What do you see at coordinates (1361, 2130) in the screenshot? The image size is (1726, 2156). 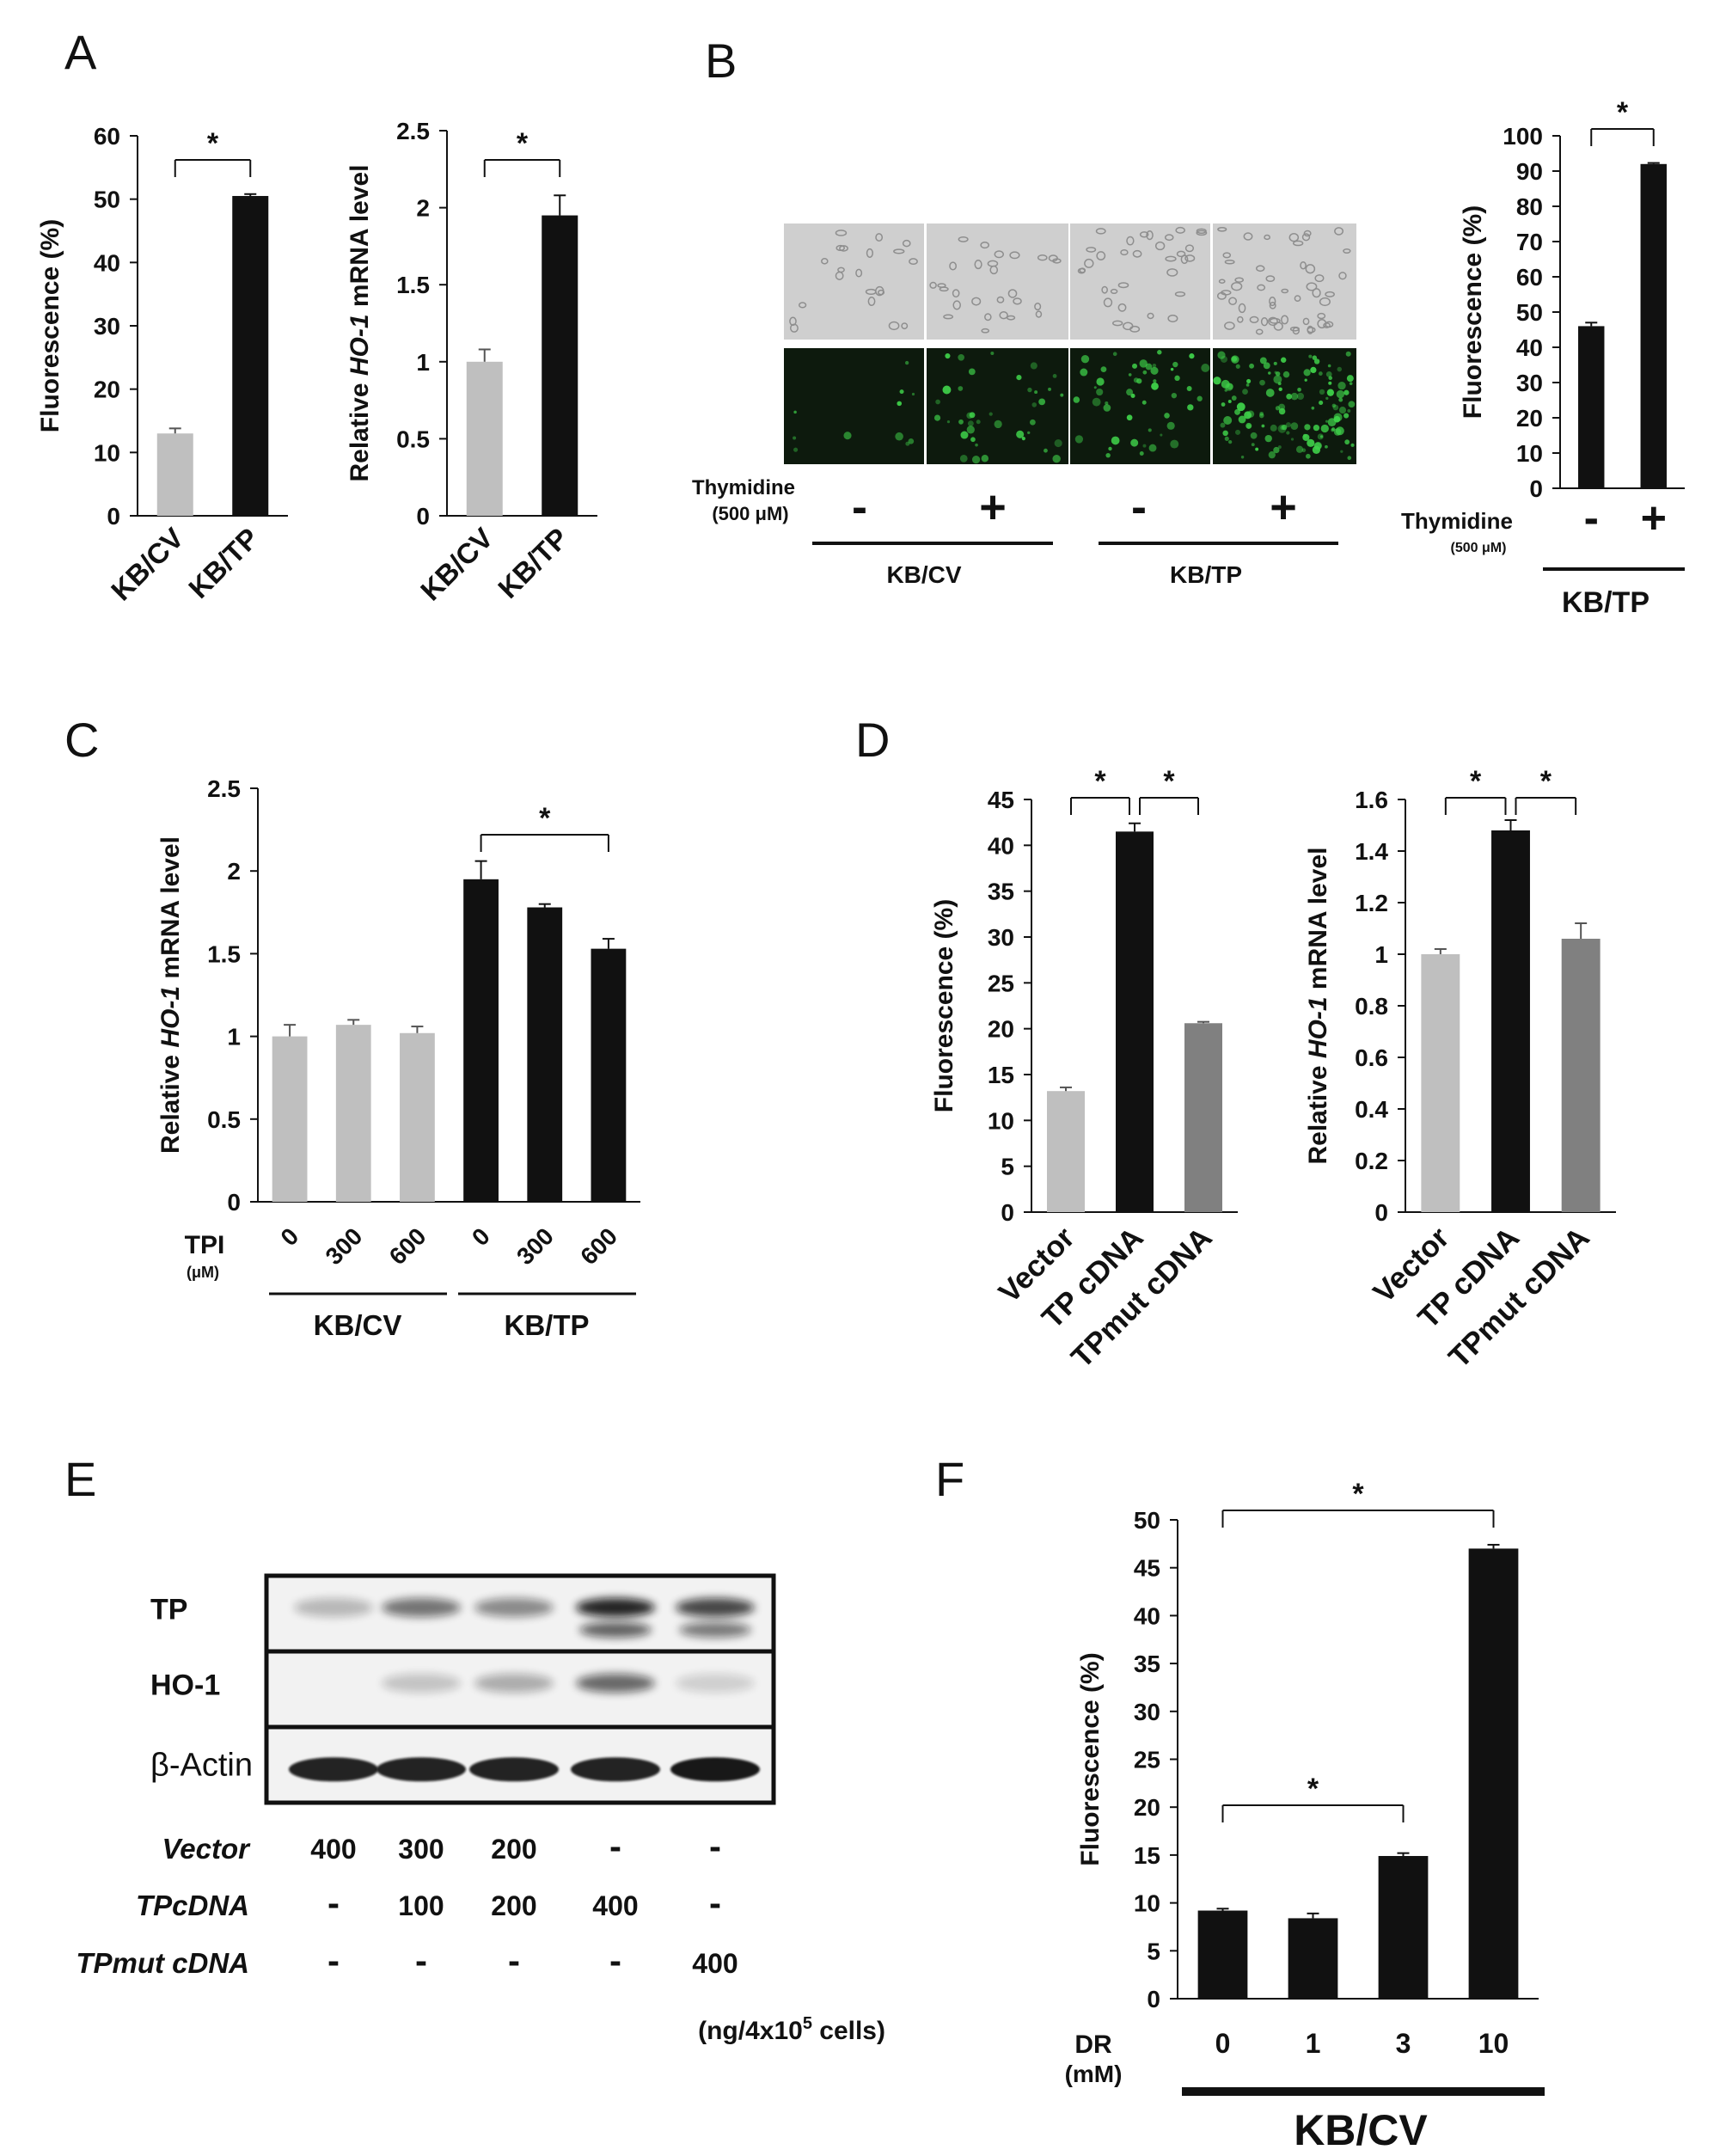 I see `group-label: KB/CV` at bounding box center [1361, 2130].